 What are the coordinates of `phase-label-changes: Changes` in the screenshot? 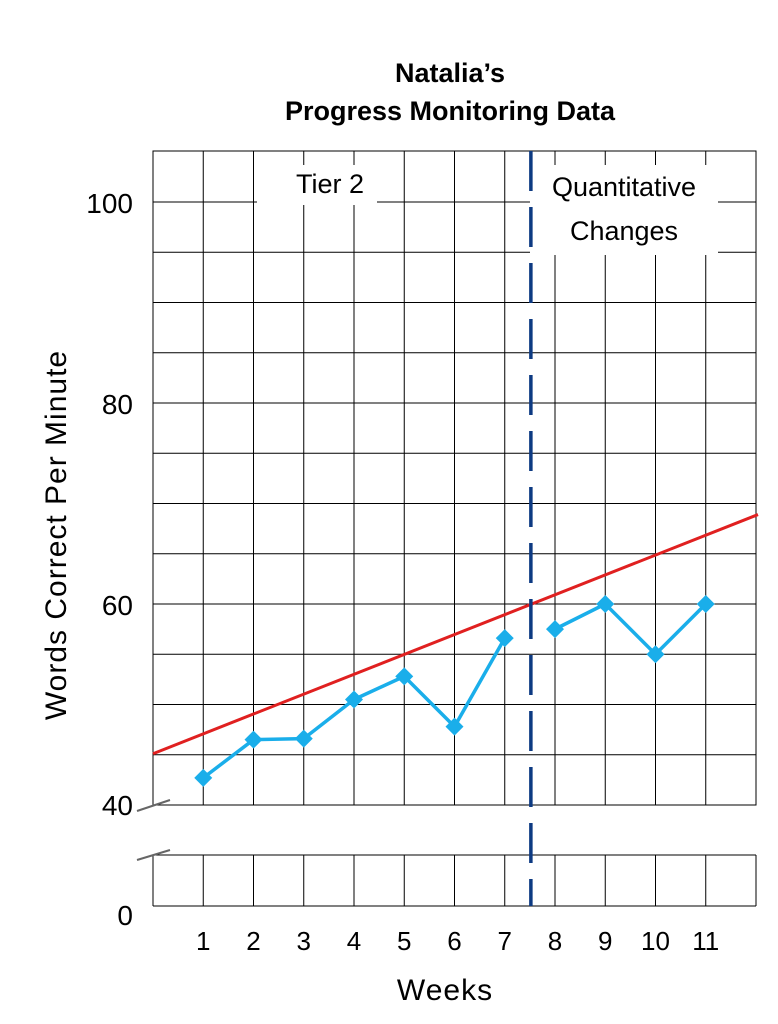 It's located at (624, 231).